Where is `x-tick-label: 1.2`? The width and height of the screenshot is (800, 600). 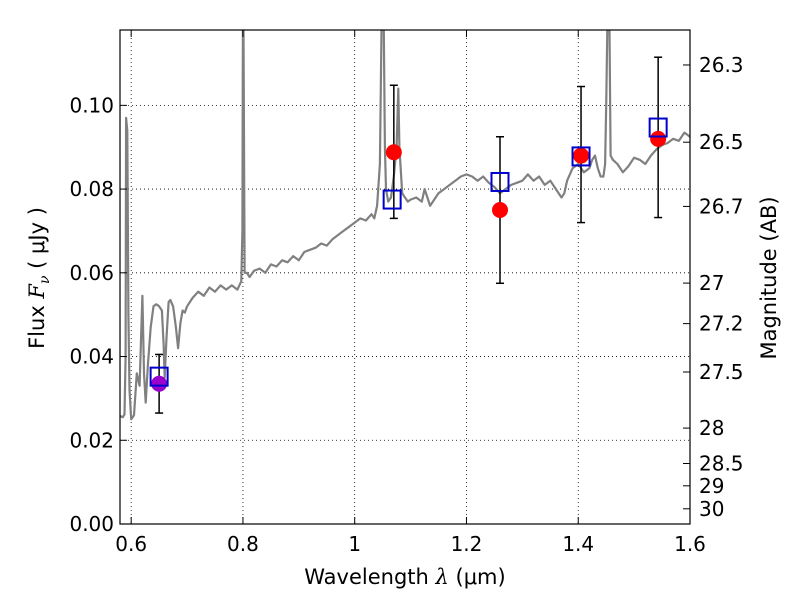 x-tick-label: 1.2 is located at coordinates (467, 544).